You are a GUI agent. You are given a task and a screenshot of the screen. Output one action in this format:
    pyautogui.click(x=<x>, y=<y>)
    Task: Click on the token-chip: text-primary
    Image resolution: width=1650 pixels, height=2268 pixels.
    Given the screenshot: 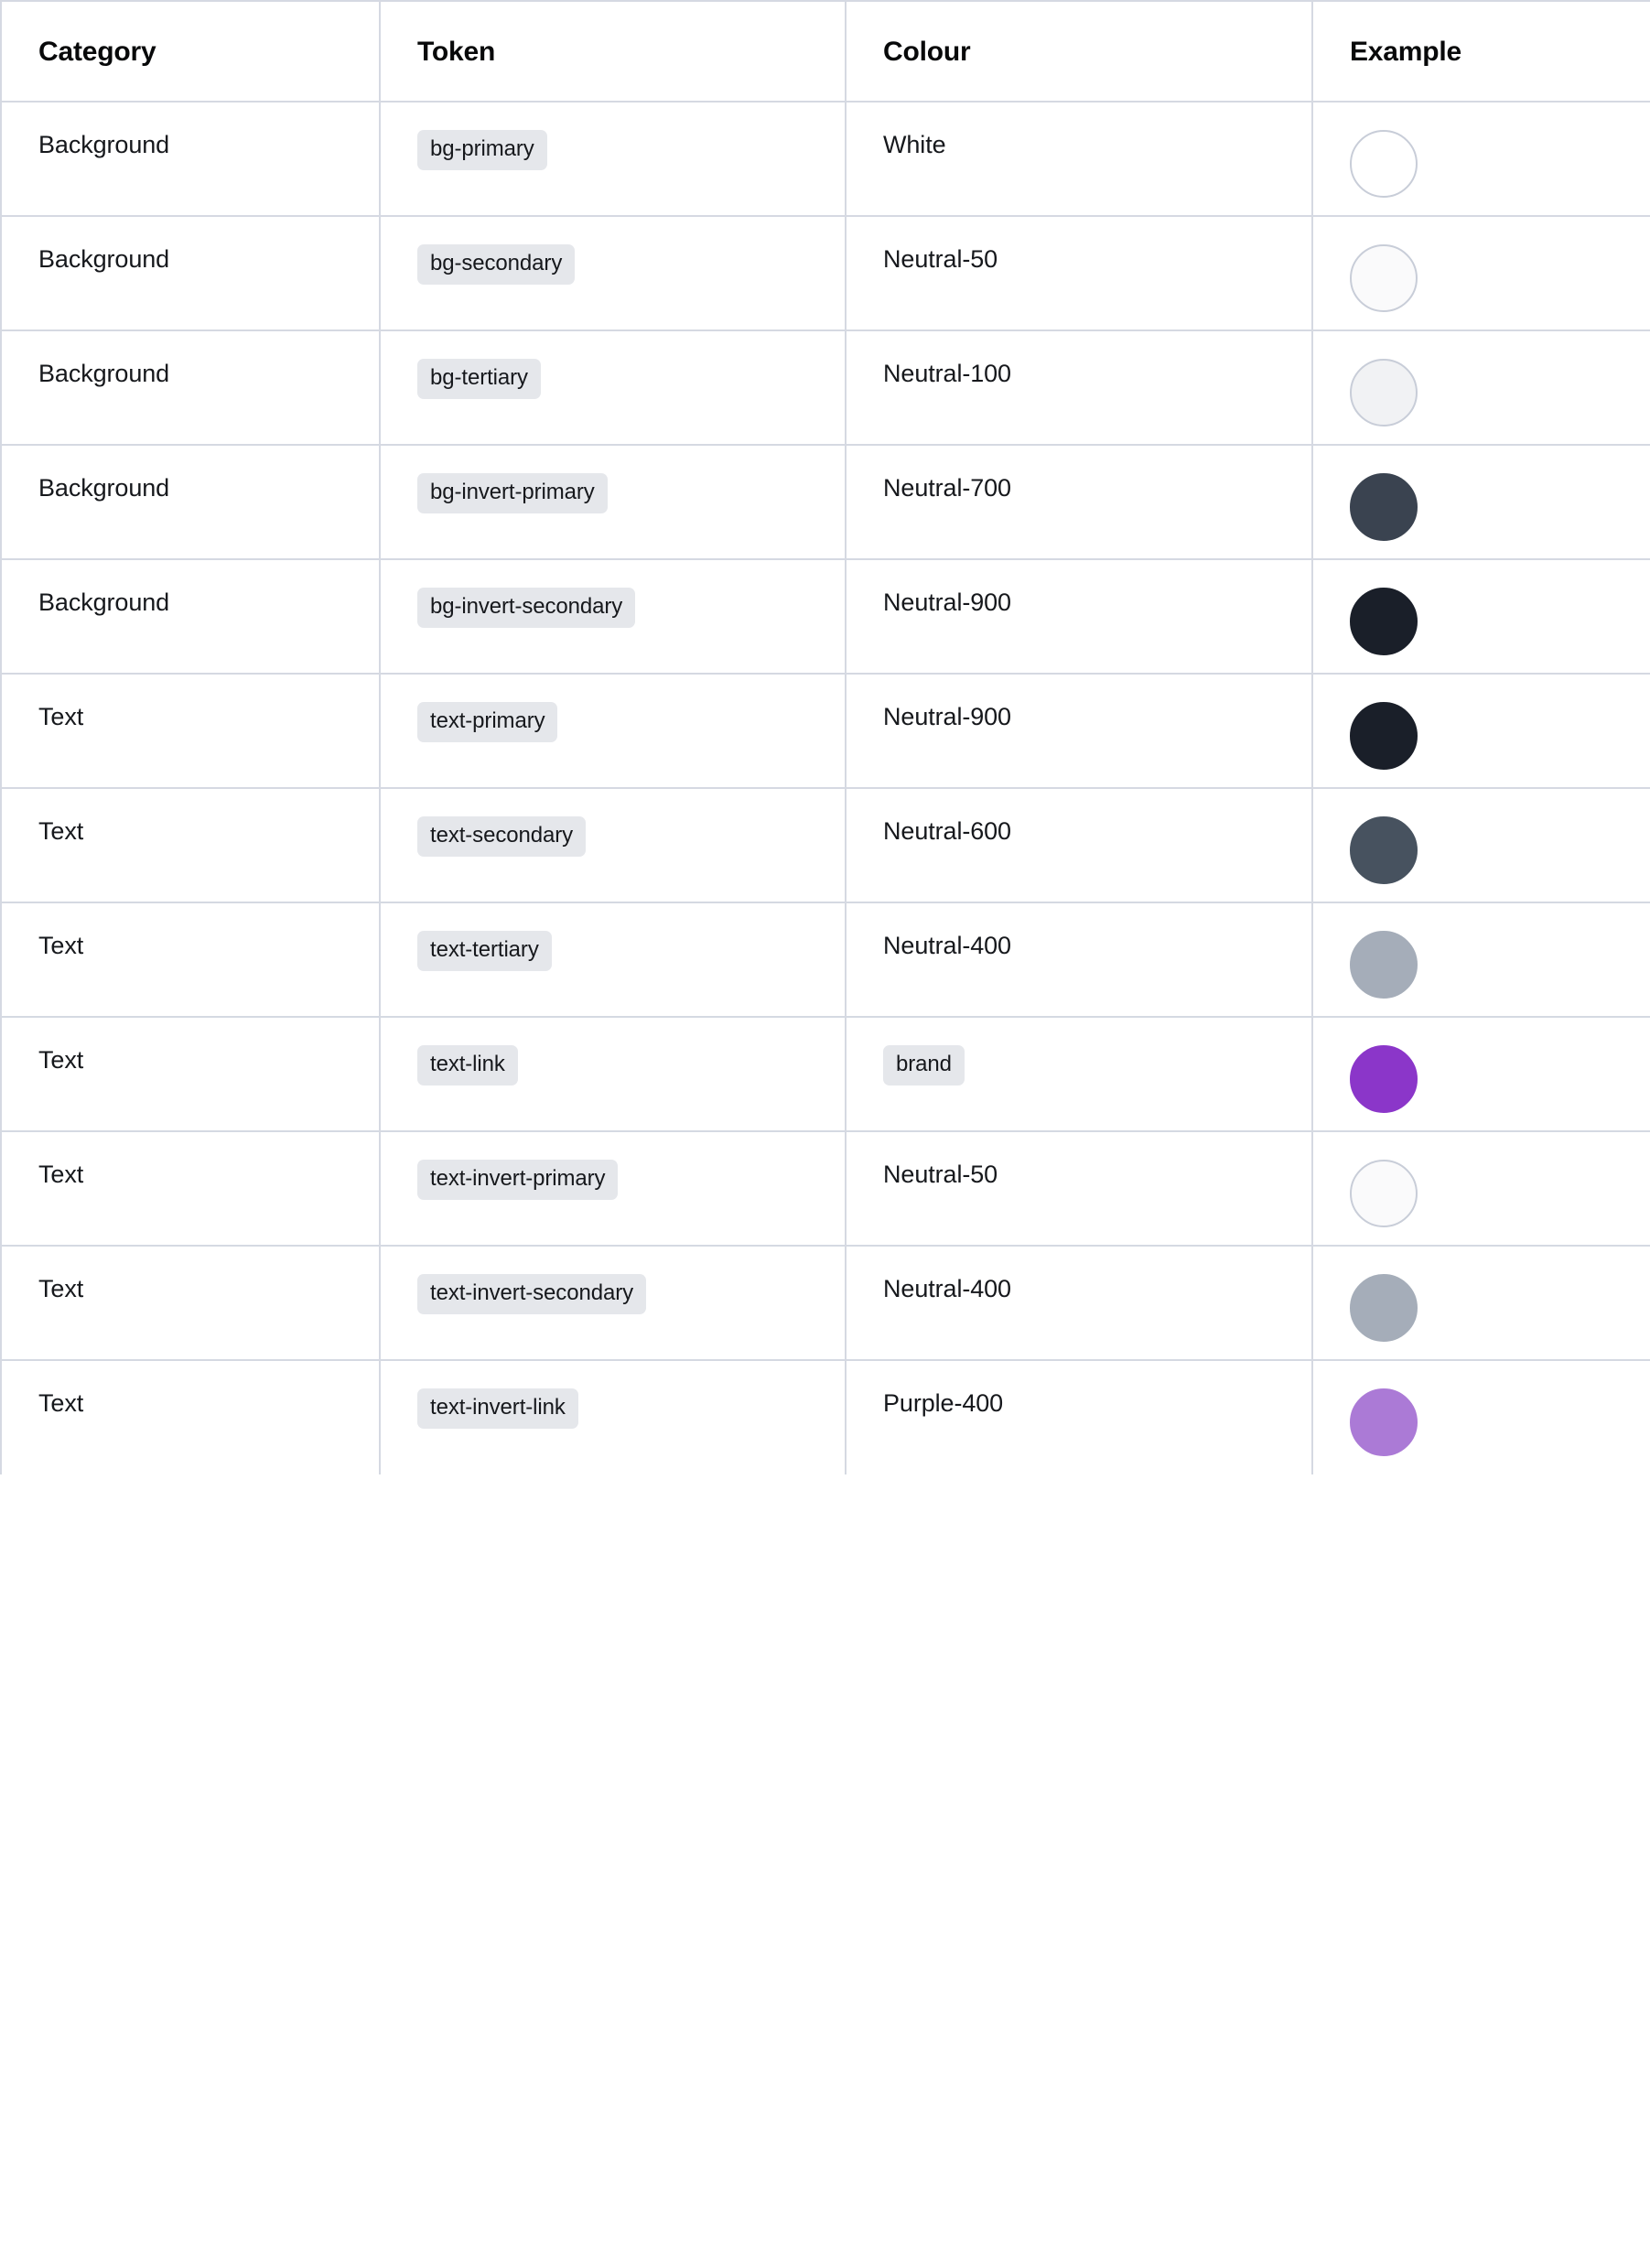 What is the action you would take?
    pyautogui.click(x=487, y=722)
    